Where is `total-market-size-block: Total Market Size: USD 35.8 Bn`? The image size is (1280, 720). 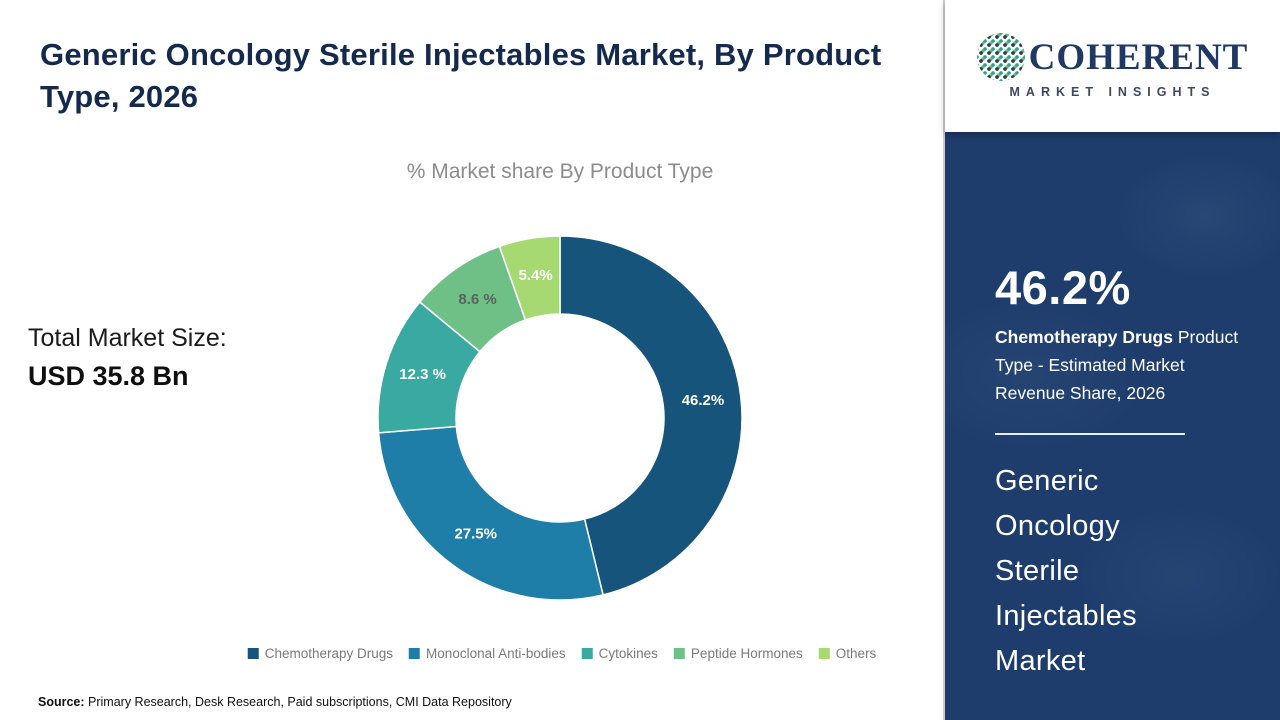 total-market-size-block: Total Market Size: USD 35.8 Bn is located at coordinates (127, 358).